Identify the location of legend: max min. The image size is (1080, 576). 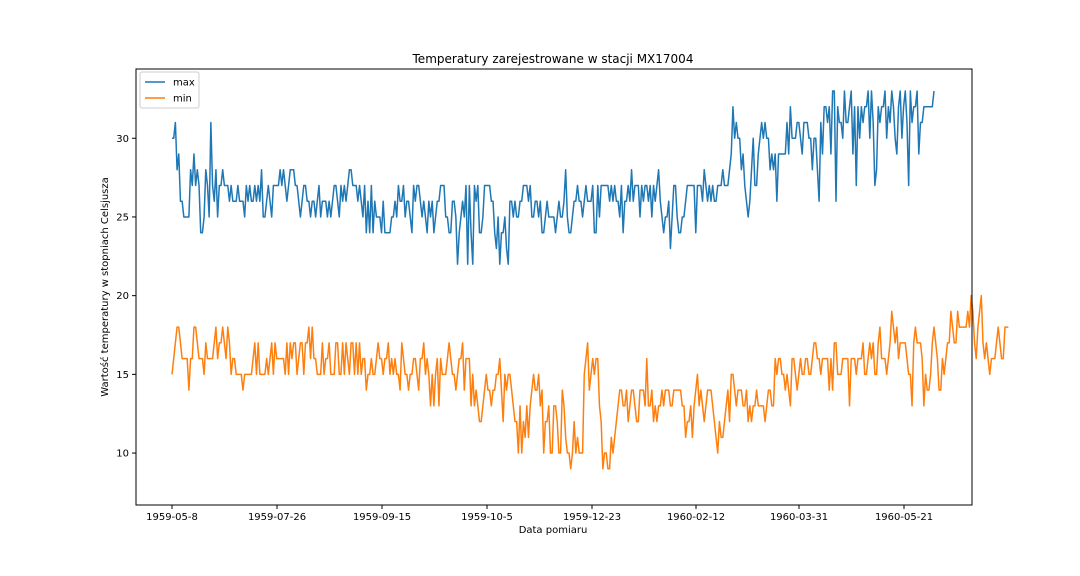
(169, 90).